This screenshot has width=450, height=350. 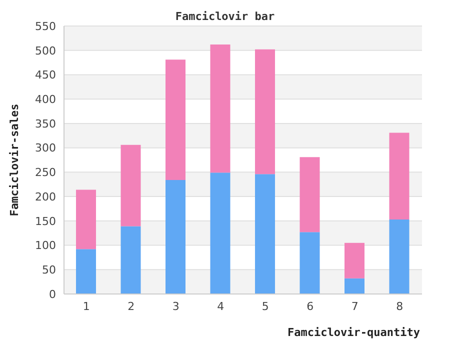 What do you see at coordinates (45, 221) in the screenshot?
I see `y-tick-label: 150` at bounding box center [45, 221].